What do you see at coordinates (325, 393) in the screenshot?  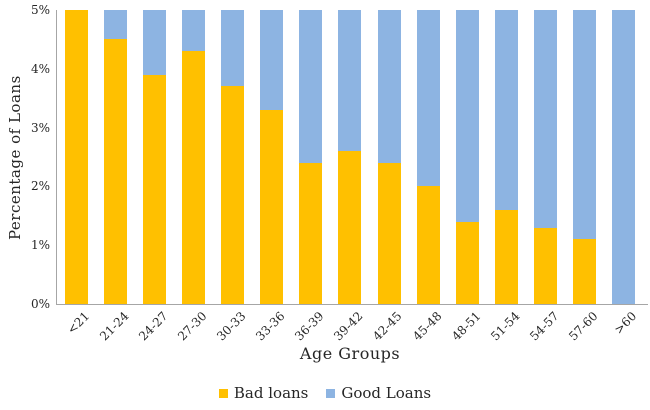 I see `legend: Bad loans Good Loans` at bounding box center [325, 393].